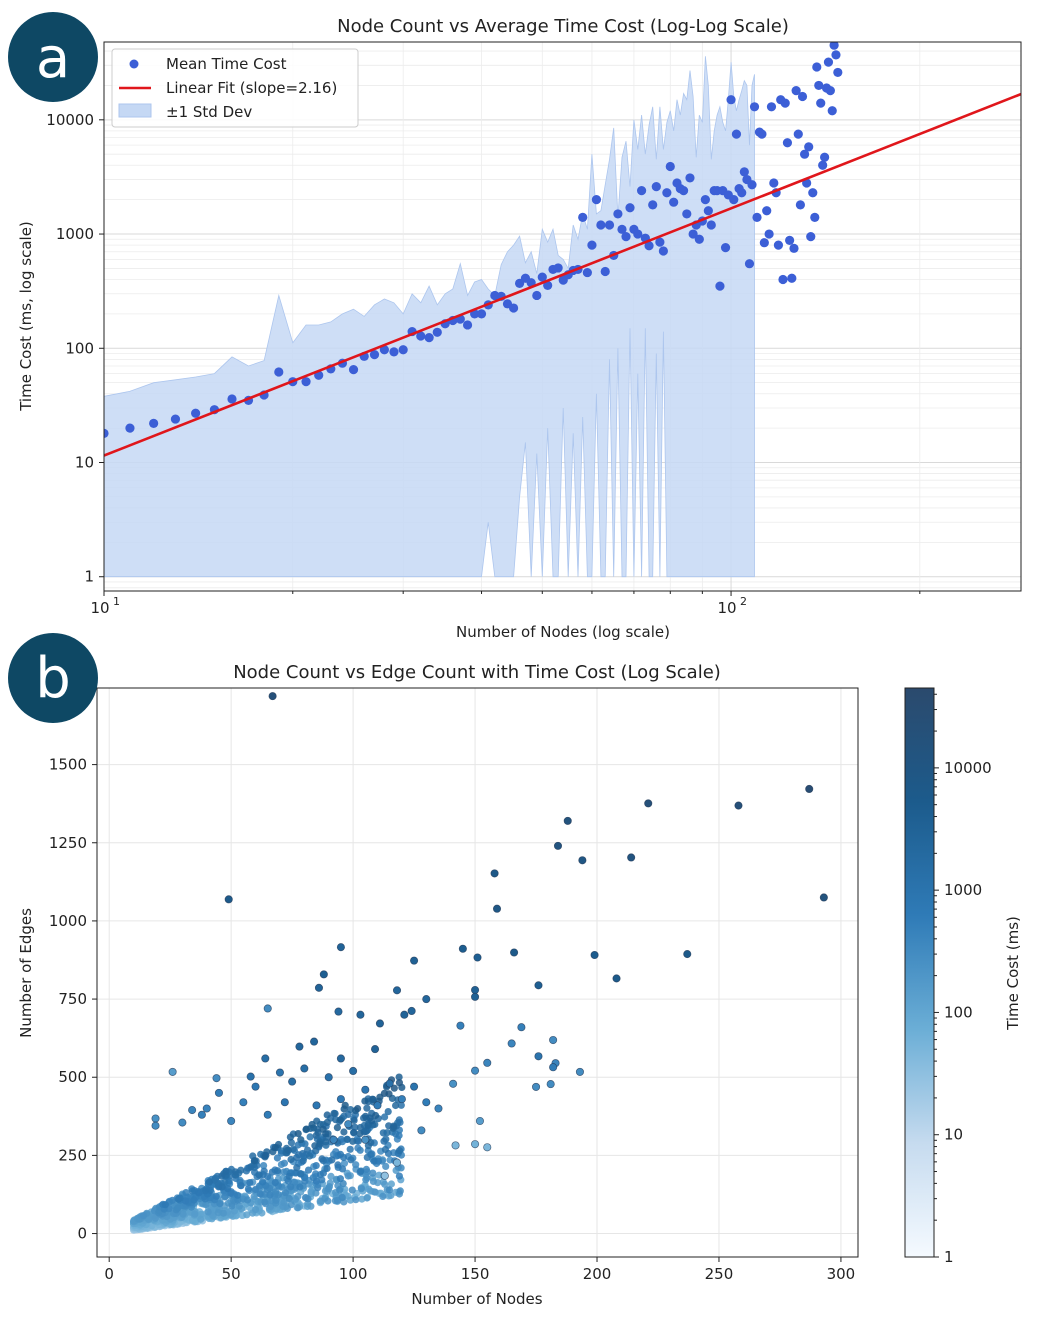 The height and width of the screenshot is (1326, 1041). Describe the element at coordinates (75, 348) in the screenshot. I see `chart-a-y-ticks: 1 10 100 1000 10000` at that location.